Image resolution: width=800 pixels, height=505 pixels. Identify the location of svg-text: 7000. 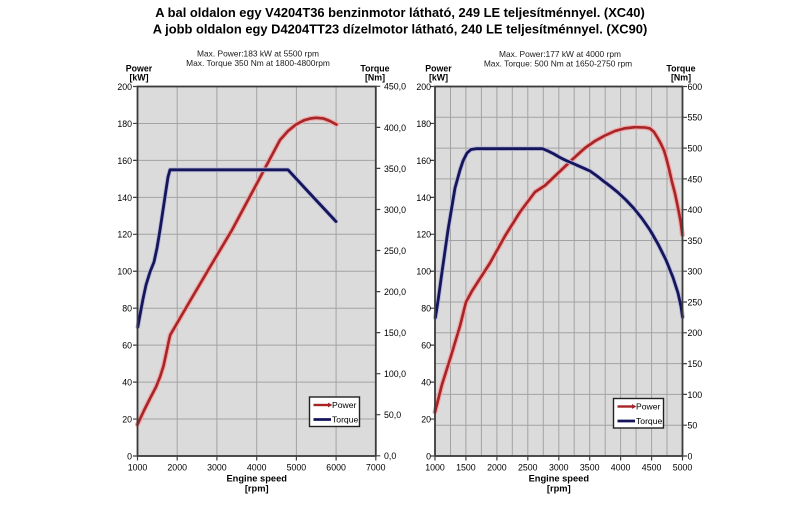
(376, 468).